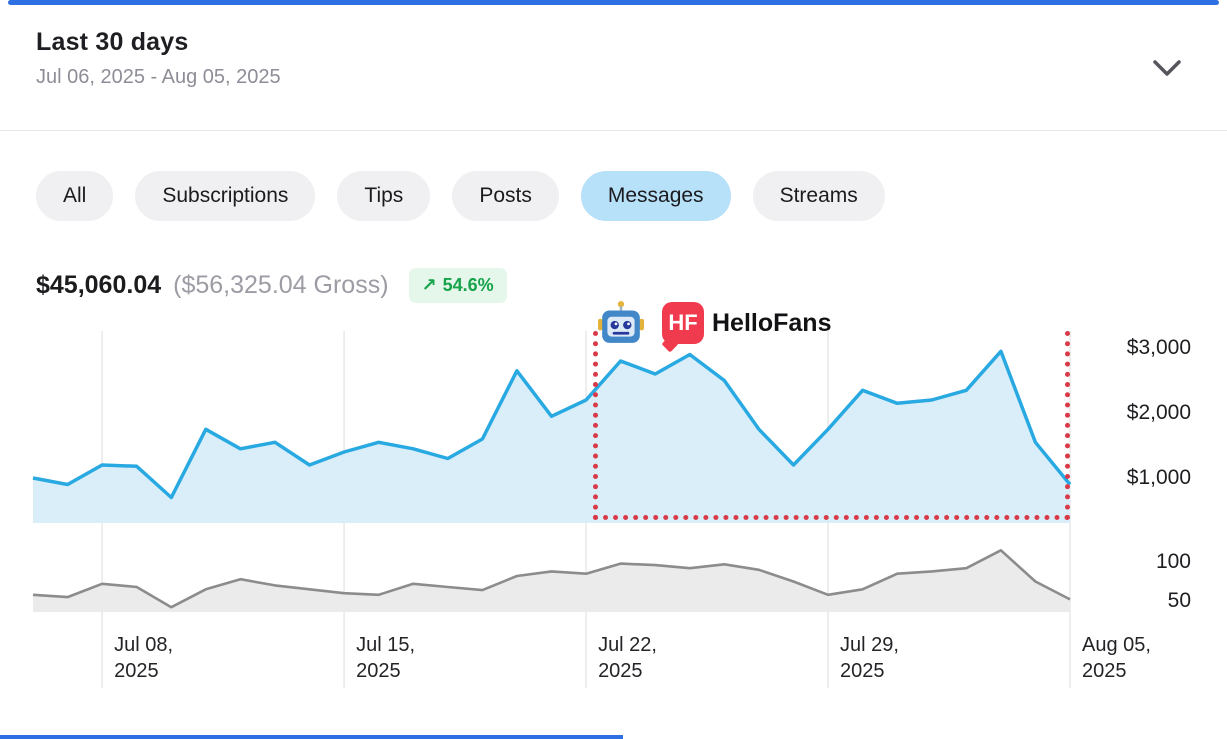 This screenshot has height=739, width=1227. I want to click on date-range-title: Last 30 days, so click(112, 42).